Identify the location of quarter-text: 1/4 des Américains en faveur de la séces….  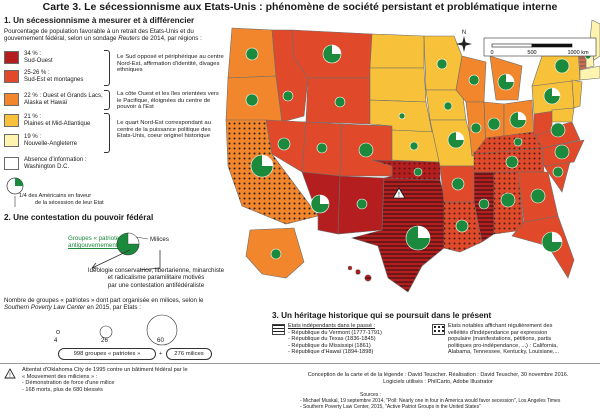
(61, 199).